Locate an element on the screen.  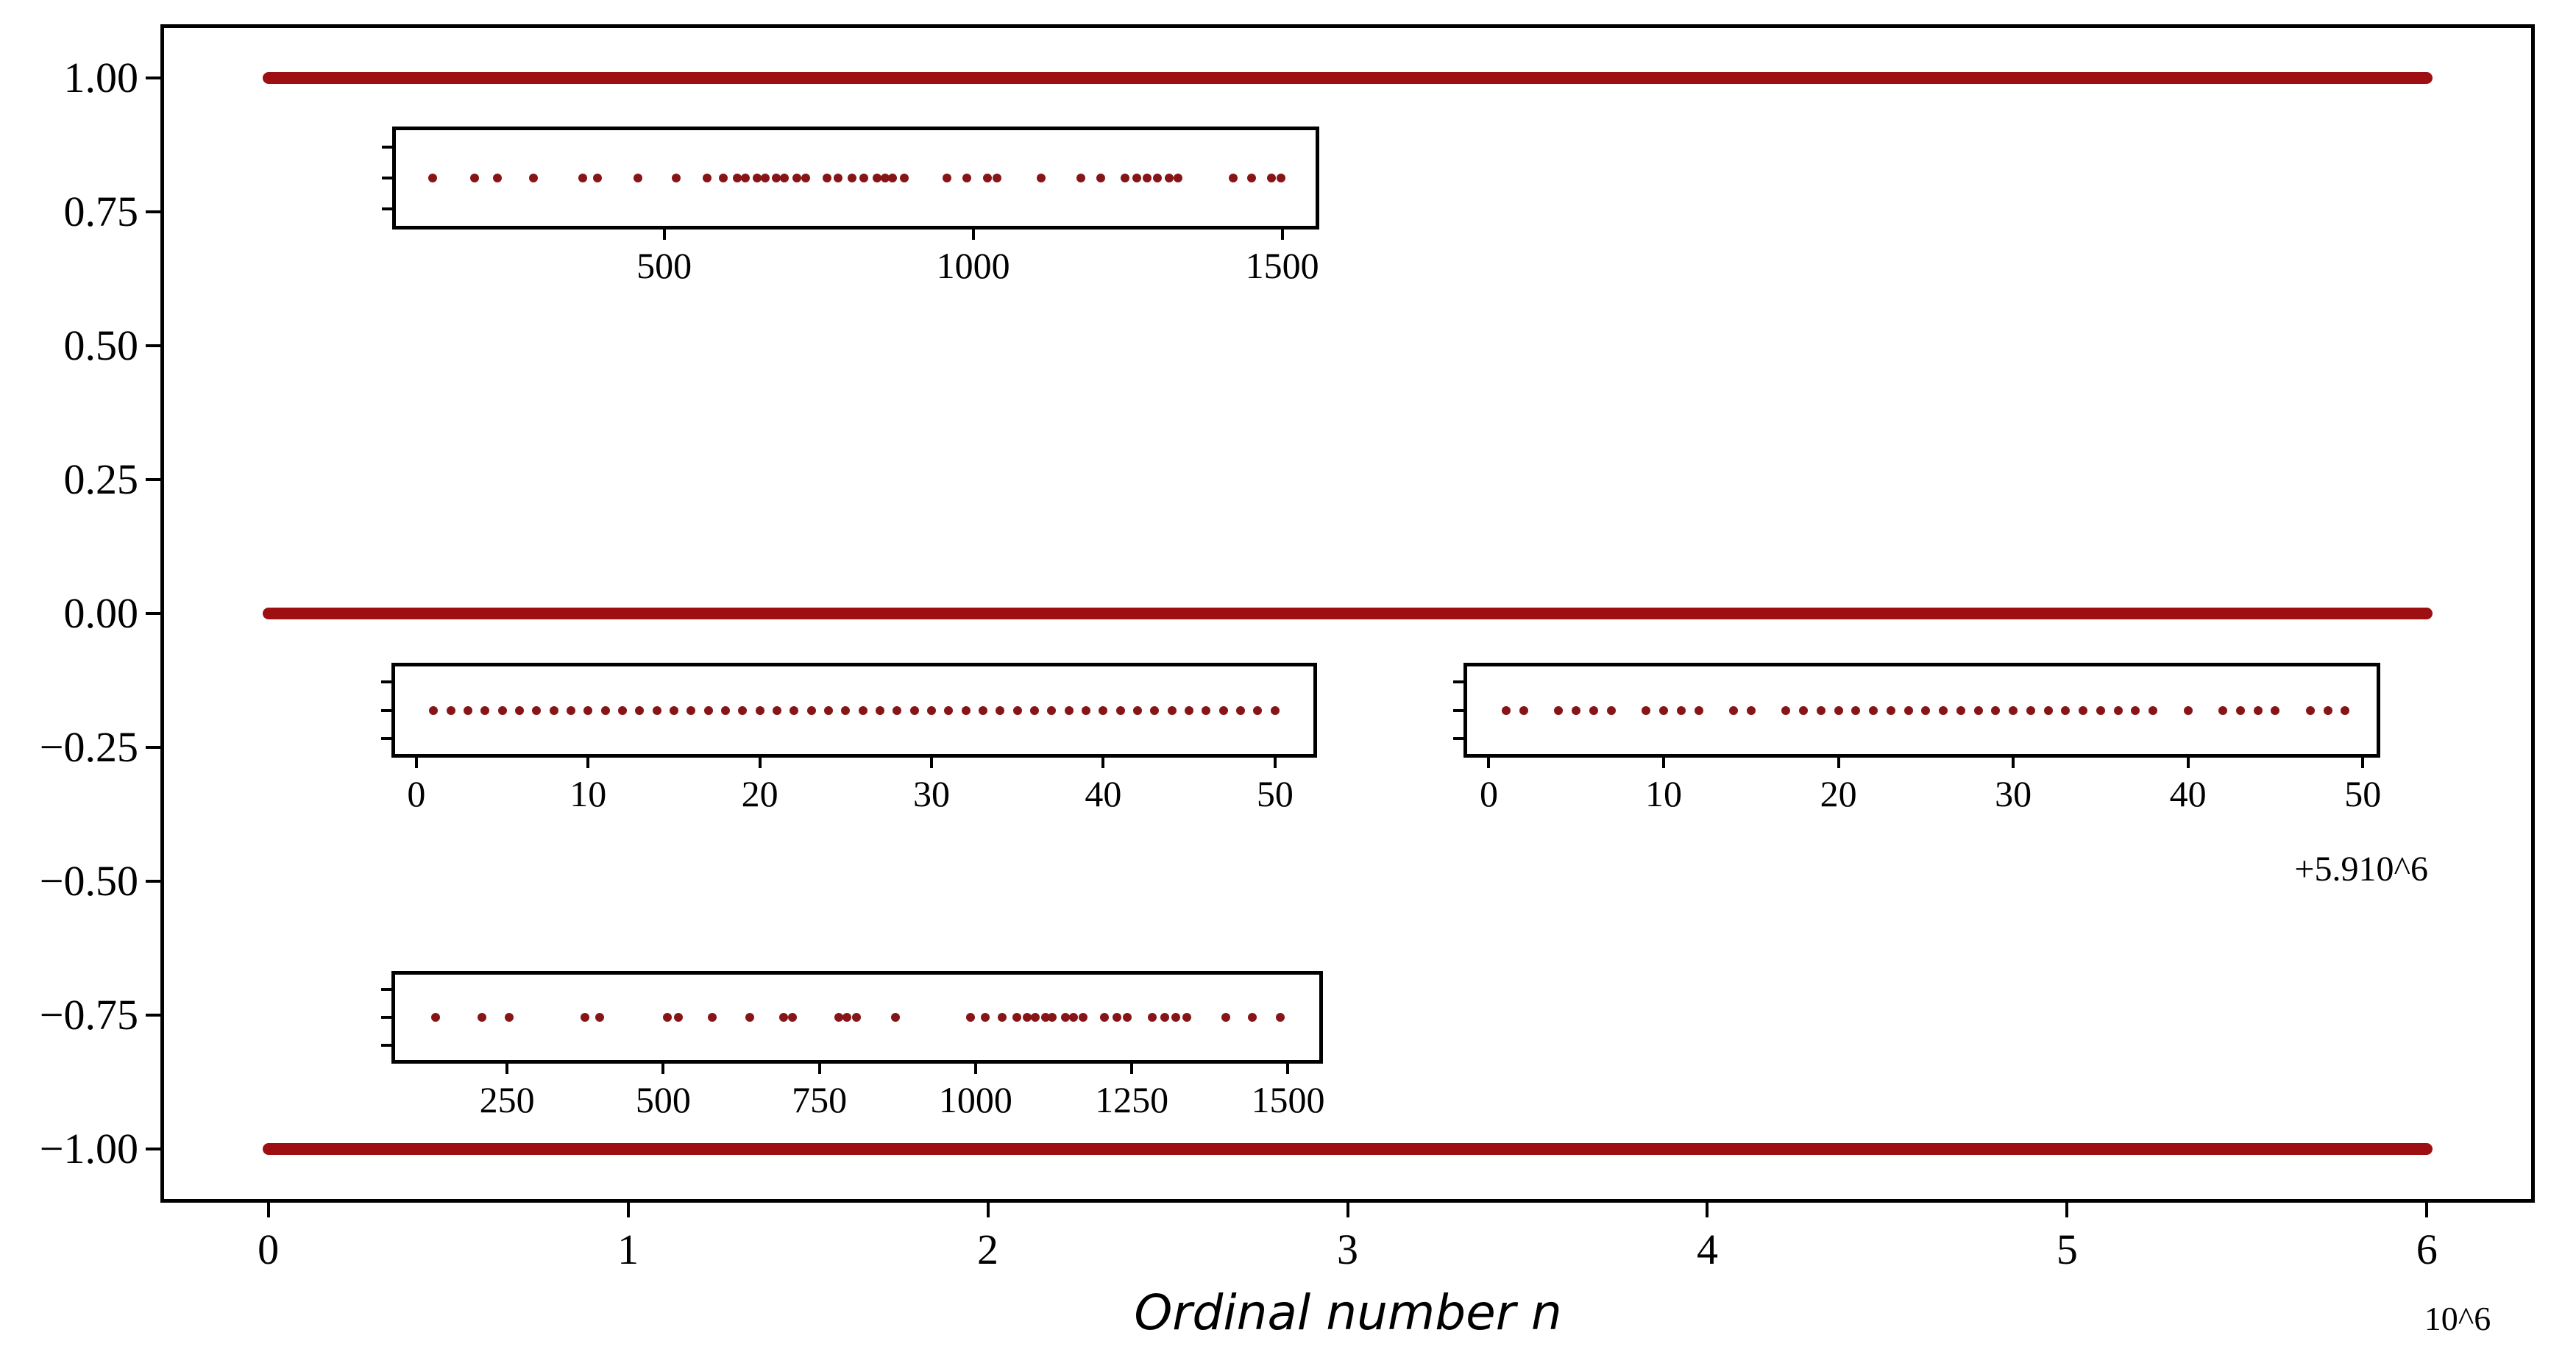
inset-x-tick-label: 10 is located at coordinates (588, 793).